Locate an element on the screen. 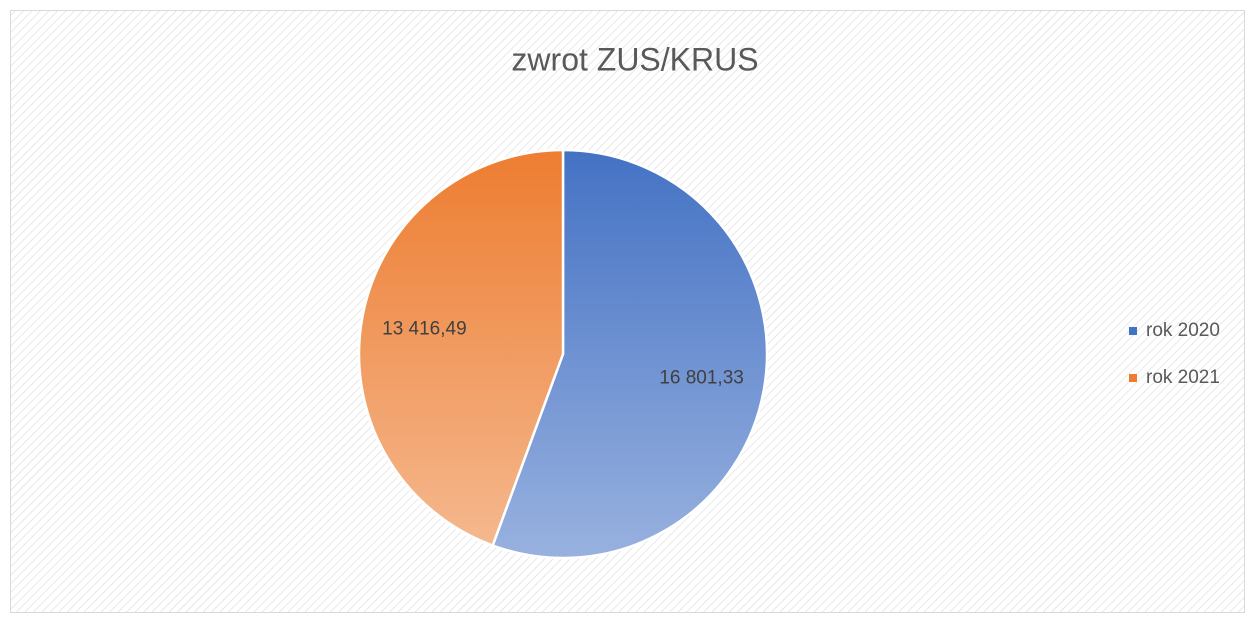 This screenshot has width=1255, height=623. legend-label: rok 2020 is located at coordinates (1183, 330).